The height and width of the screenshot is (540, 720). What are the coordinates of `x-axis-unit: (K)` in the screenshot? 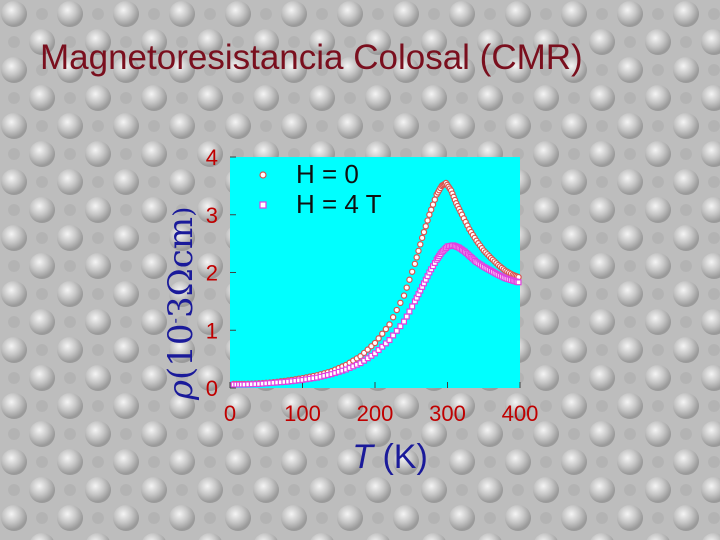 It's located at (404, 457).